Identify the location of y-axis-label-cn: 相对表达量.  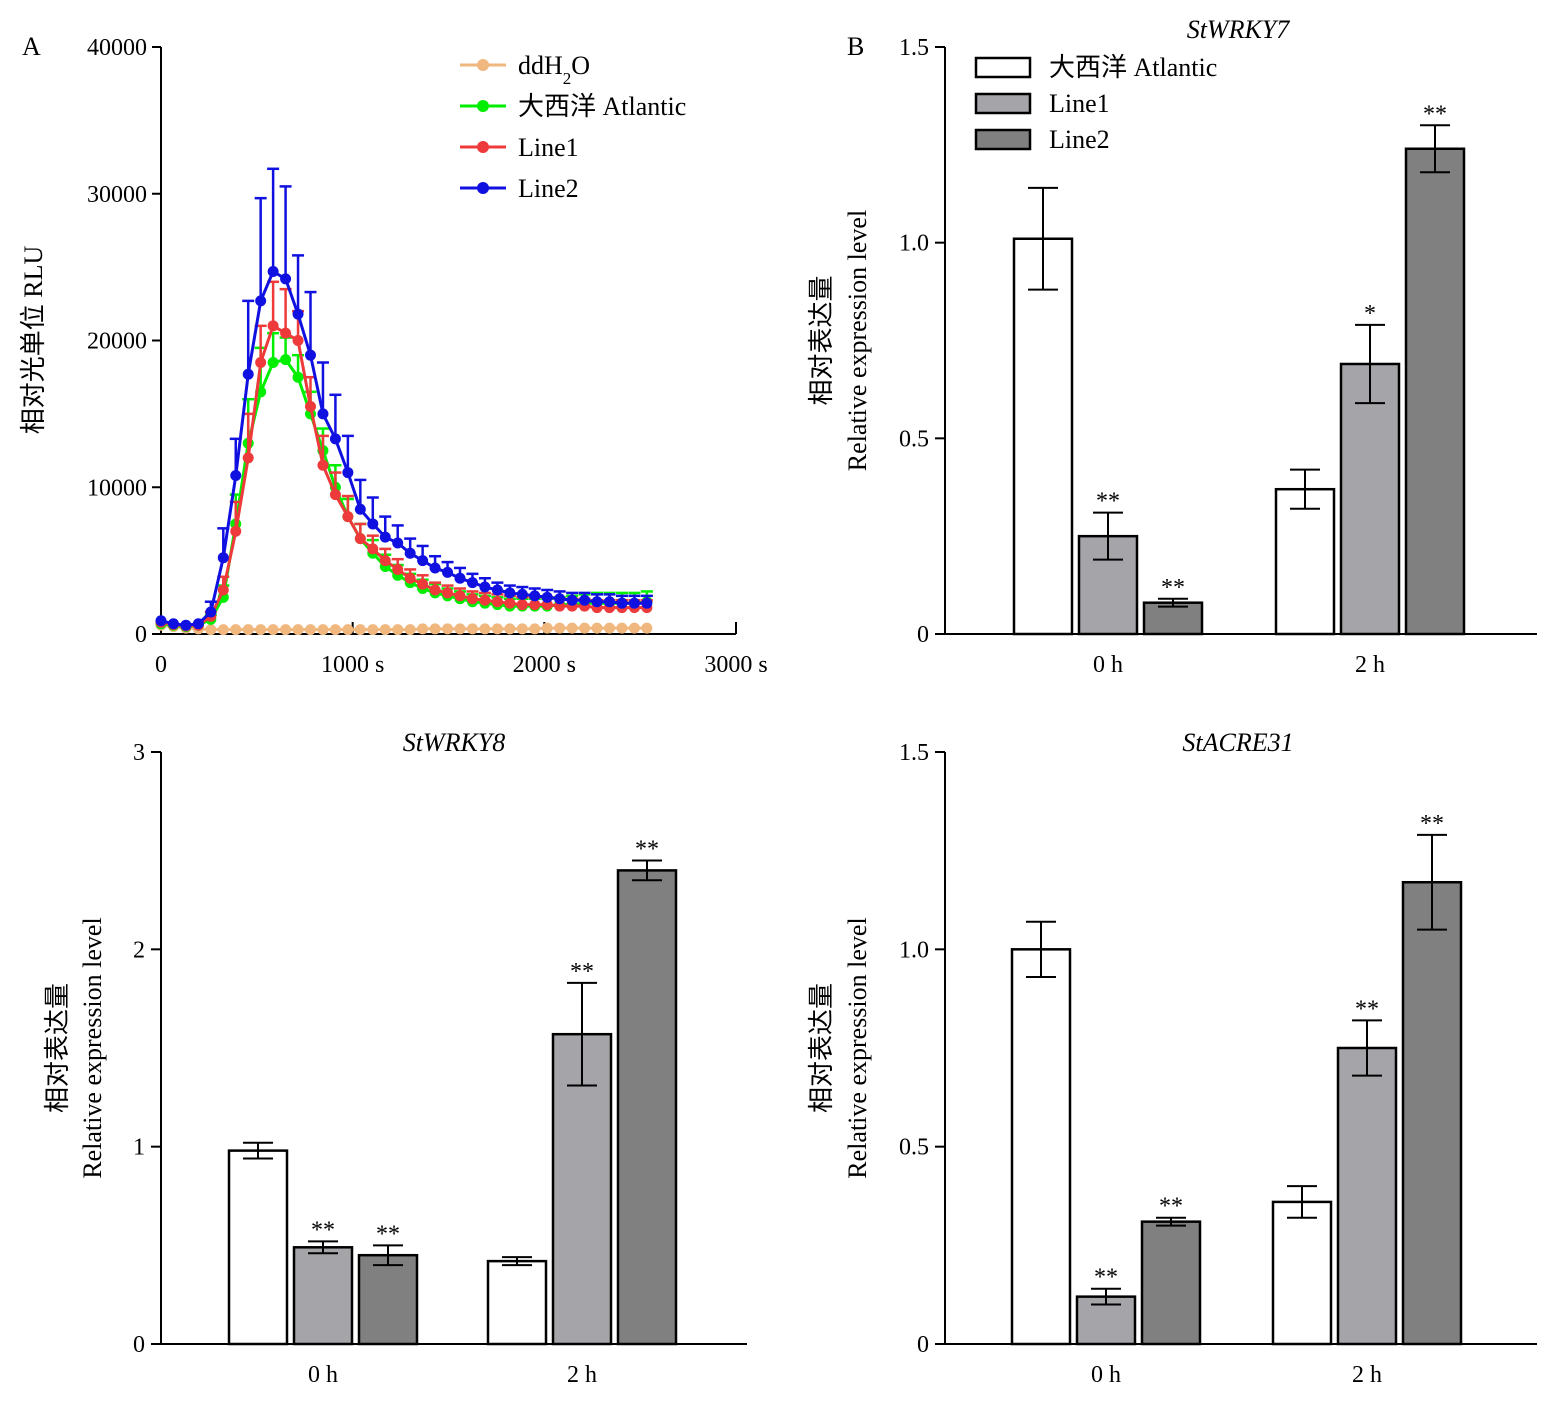
(821, 340).